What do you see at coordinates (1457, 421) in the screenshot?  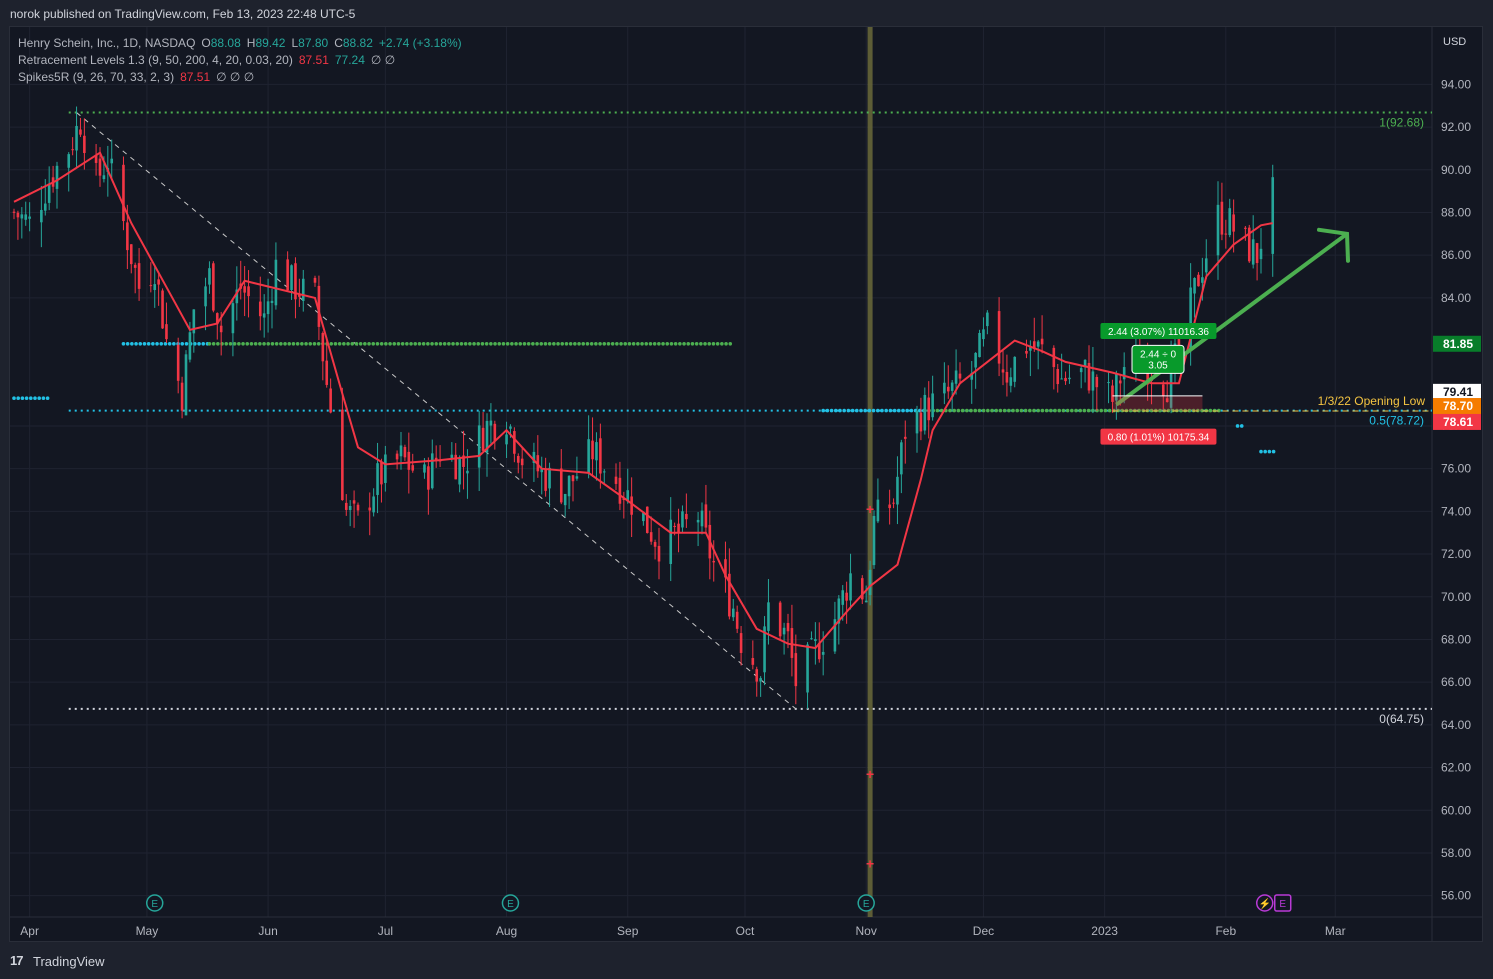 I see `price-axis-label: 78.61` at bounding box center [1457, 421].